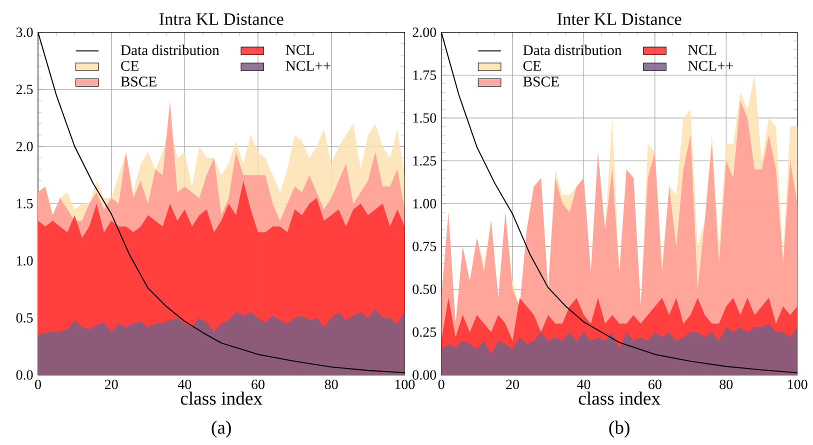 The image size is (813, 445). What do you see at coordinates (24, 33) in the screenshot?
I see `y-tick-label: 3.0` at bounding box center [24, 33].